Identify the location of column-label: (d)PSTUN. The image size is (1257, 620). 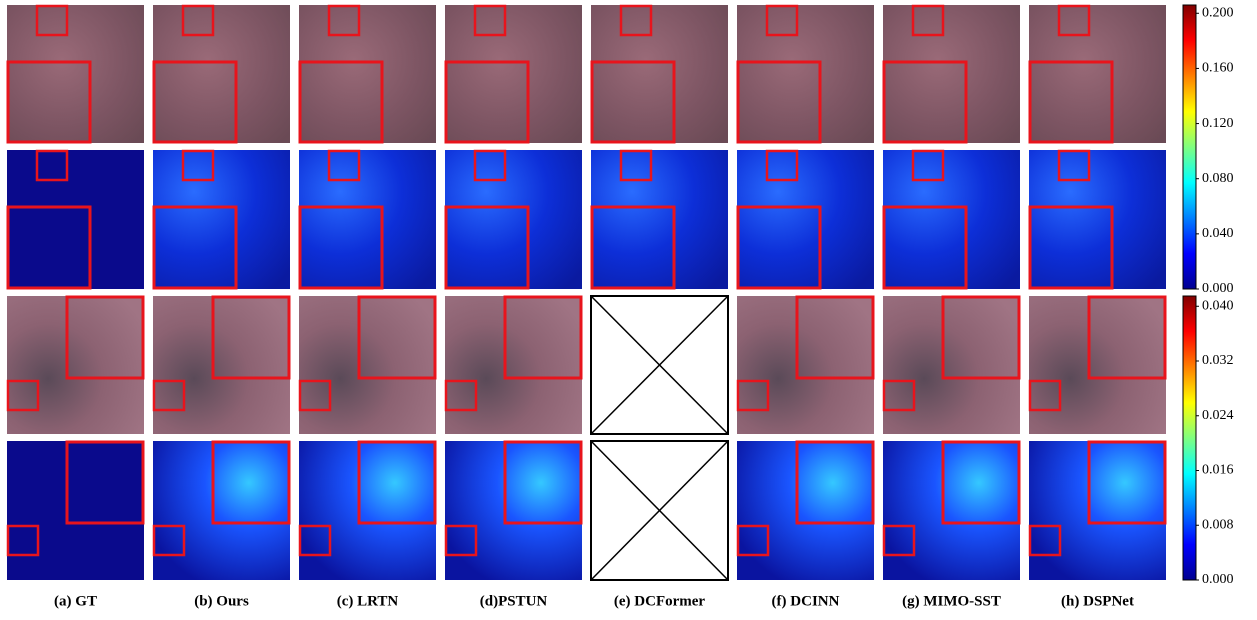
(514, 601).